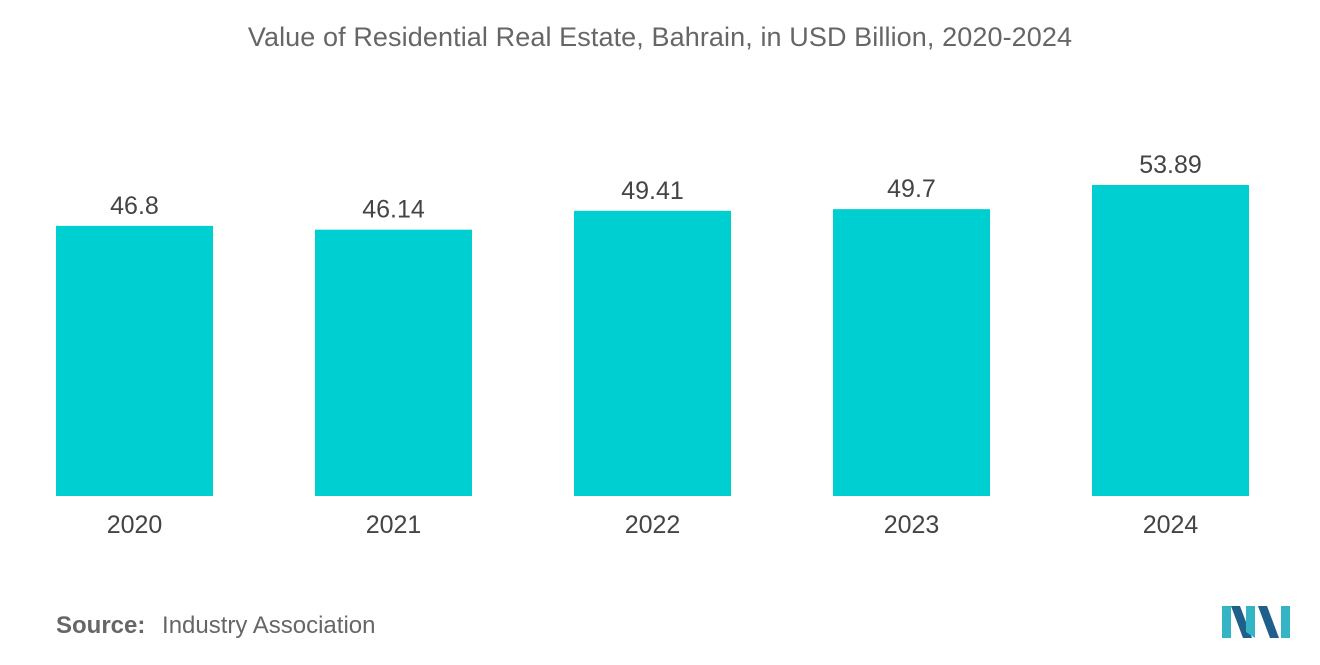 The height and width of the screenshot is (665, 1320). Describe the element at coordinates (393, 362) in the screenshot. I see `bar-2021` at that location.